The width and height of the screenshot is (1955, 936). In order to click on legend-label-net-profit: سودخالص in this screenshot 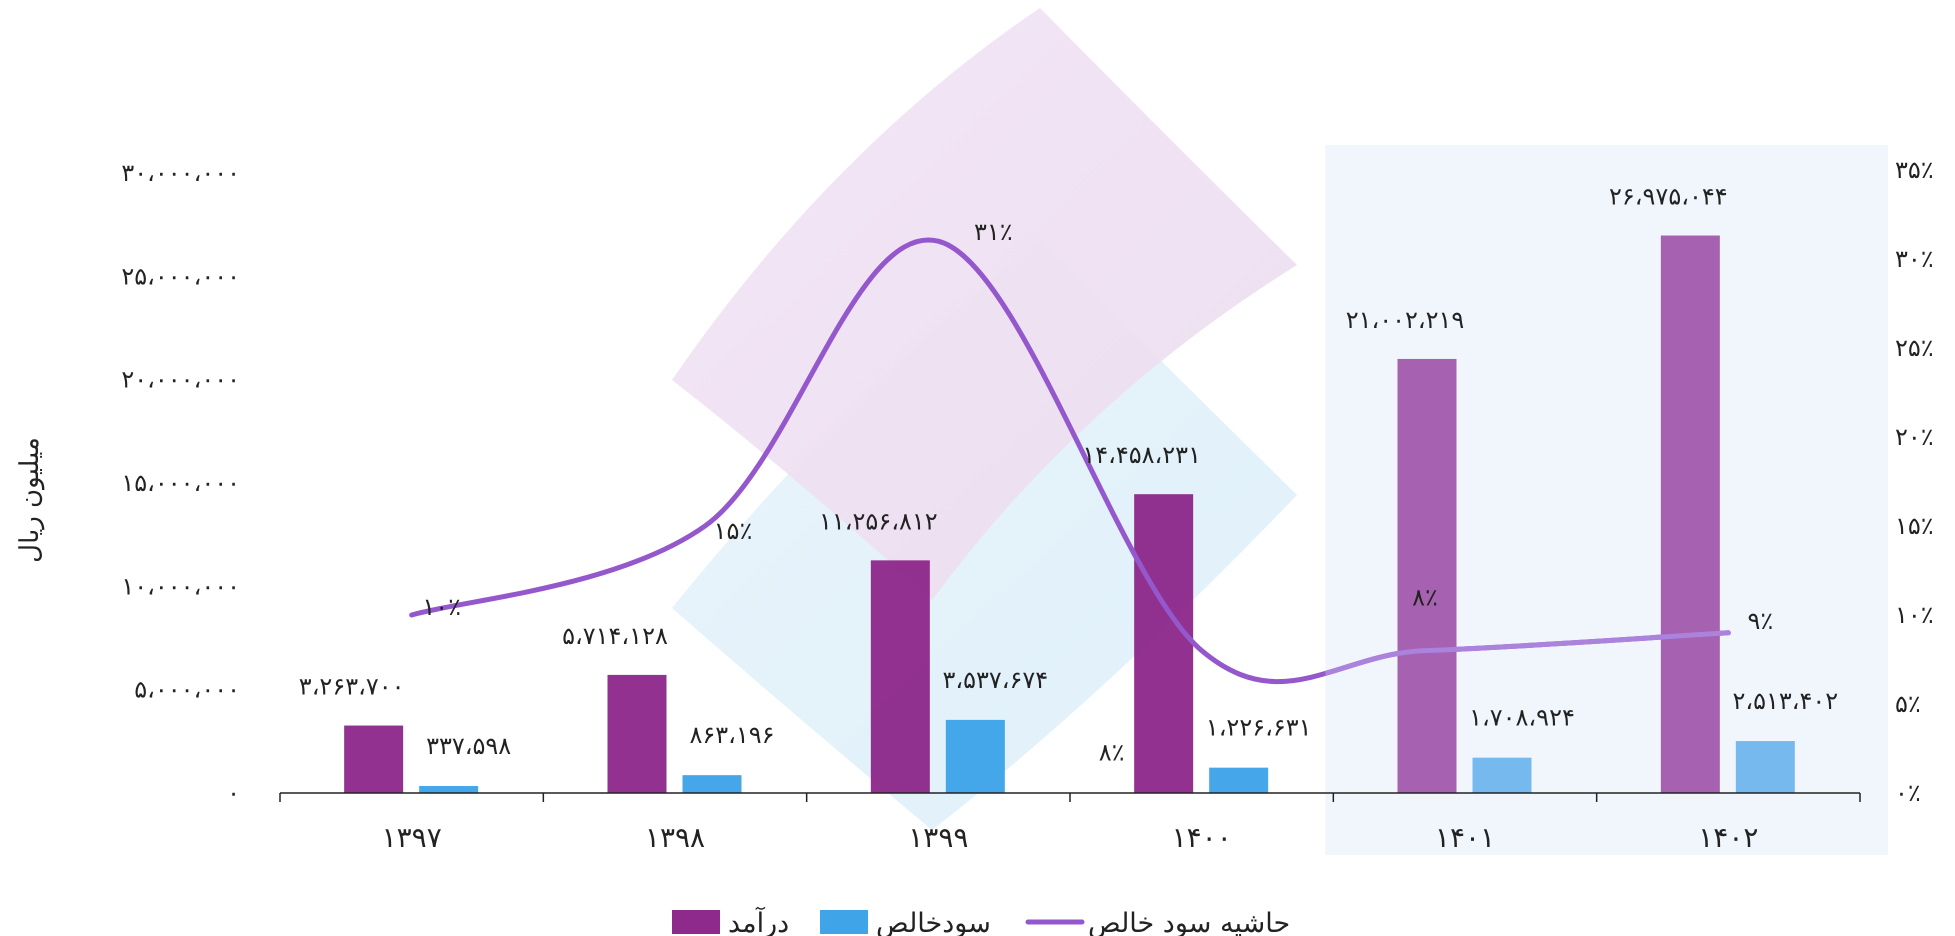, I will do `click(933, 922)`.